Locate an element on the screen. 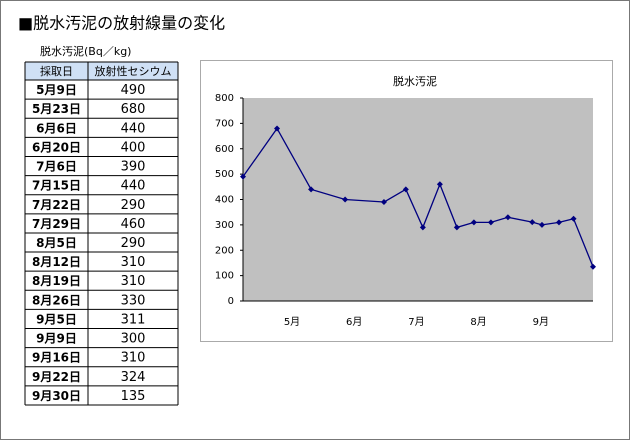  table-header-bg is located at coordinates (101, 71).